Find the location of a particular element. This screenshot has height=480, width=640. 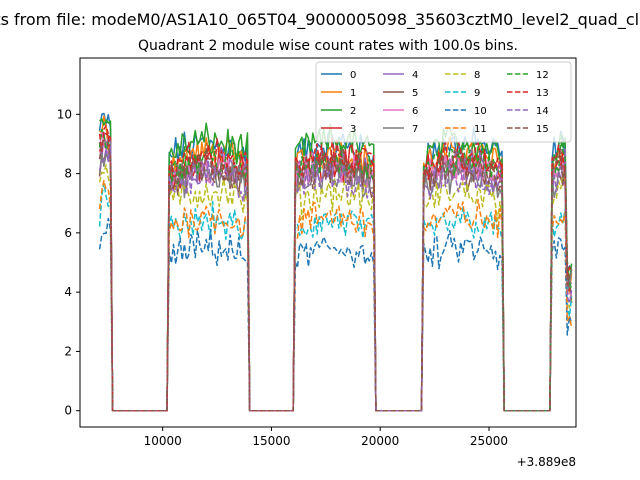

legend-label-6: 6 is located at coordinates (415, 111).